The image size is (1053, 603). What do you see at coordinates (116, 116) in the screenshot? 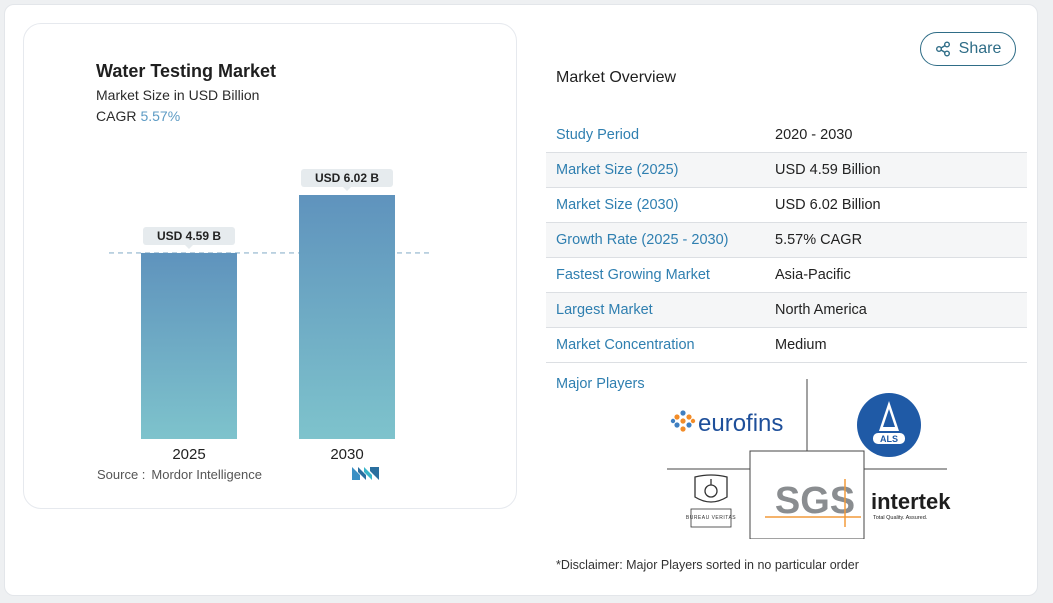
I see `cagr-label: CAGR` at bounding box center [116, 116].